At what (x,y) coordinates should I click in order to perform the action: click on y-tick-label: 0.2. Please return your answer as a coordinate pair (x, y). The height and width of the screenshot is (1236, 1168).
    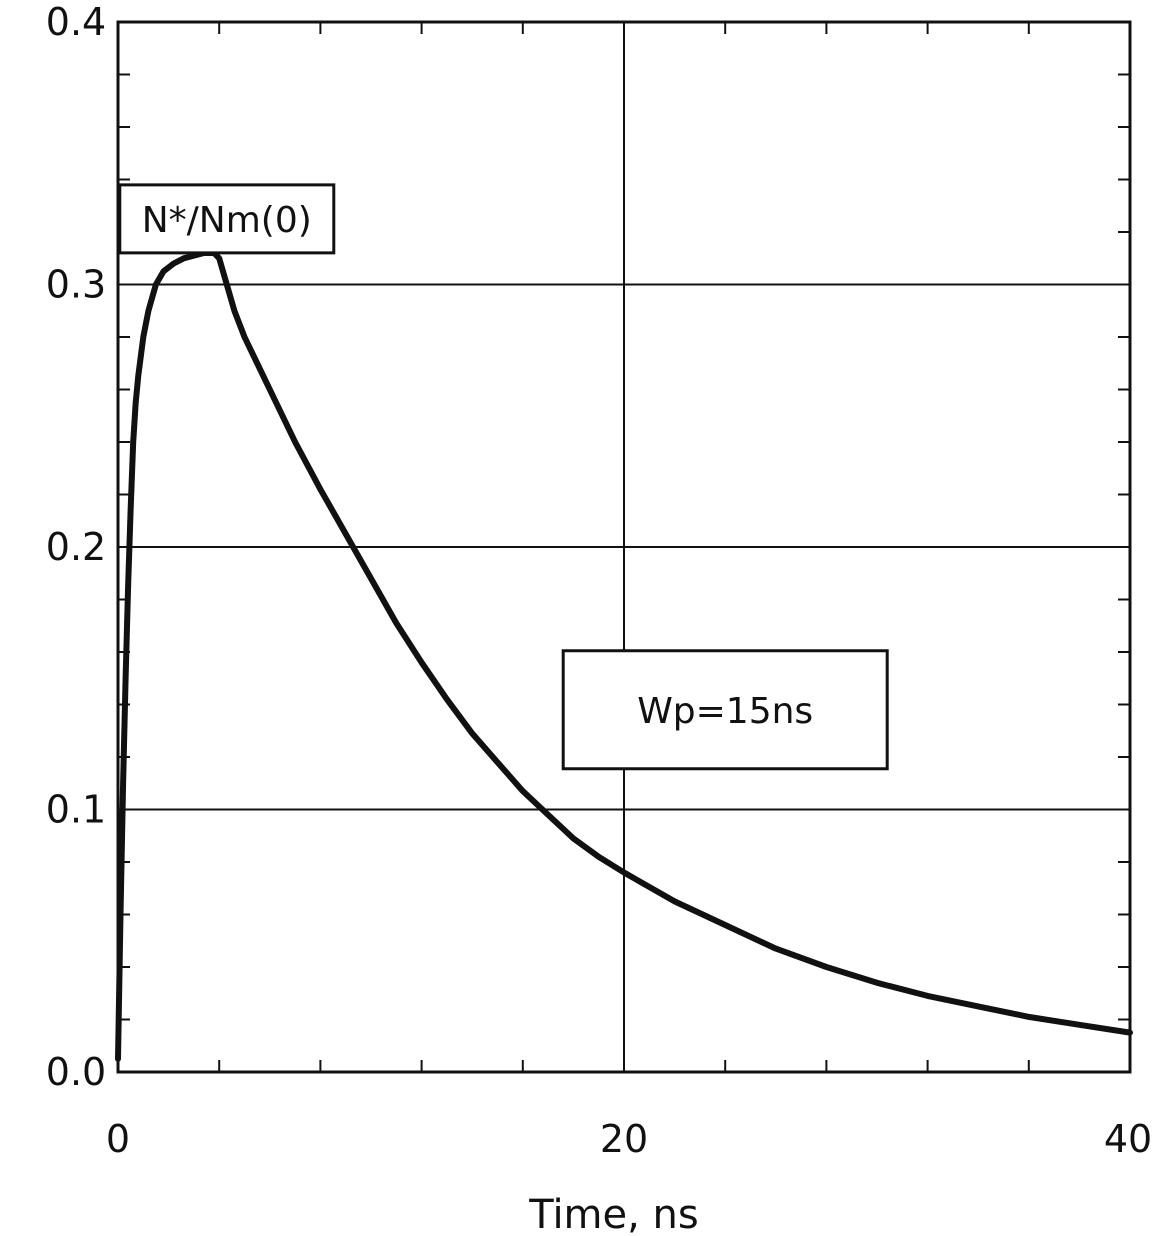
    Looking at the image, I should click on (76, 547).